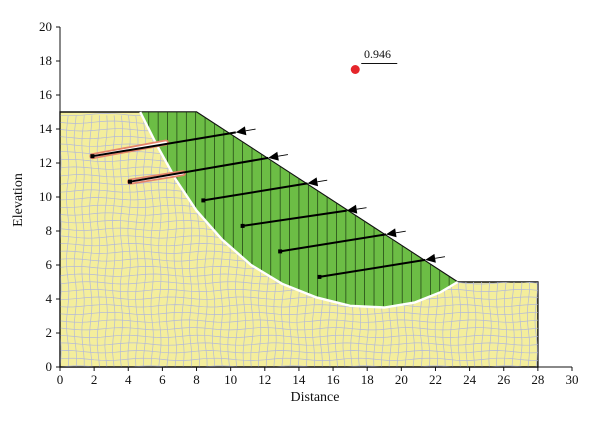 This screenshot has width=600, height=423. What do you see at coordinates (18, 200) in the screenshot?
I see `y-axis-title: Elevation` at bounding box center [18, 200].